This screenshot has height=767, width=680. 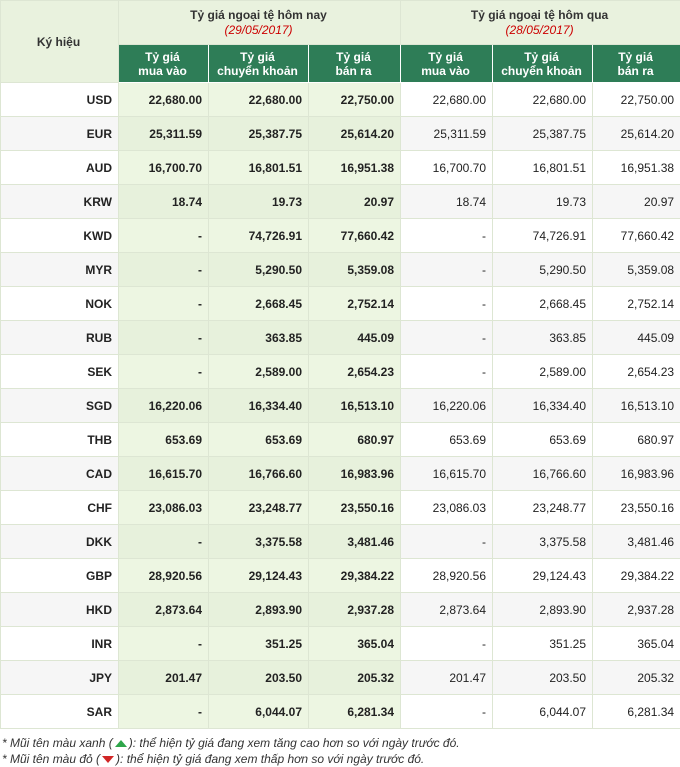 What do you see at coordinates (543, 474) in the screenshot?
I see `yesterday-rate-cell: 16,766.60` at bounding box center [543, 474].